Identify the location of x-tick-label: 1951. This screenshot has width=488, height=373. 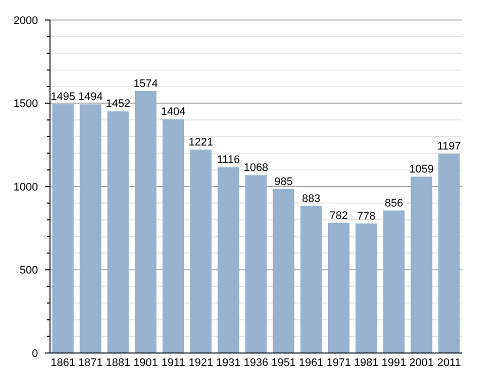
(283, 363).